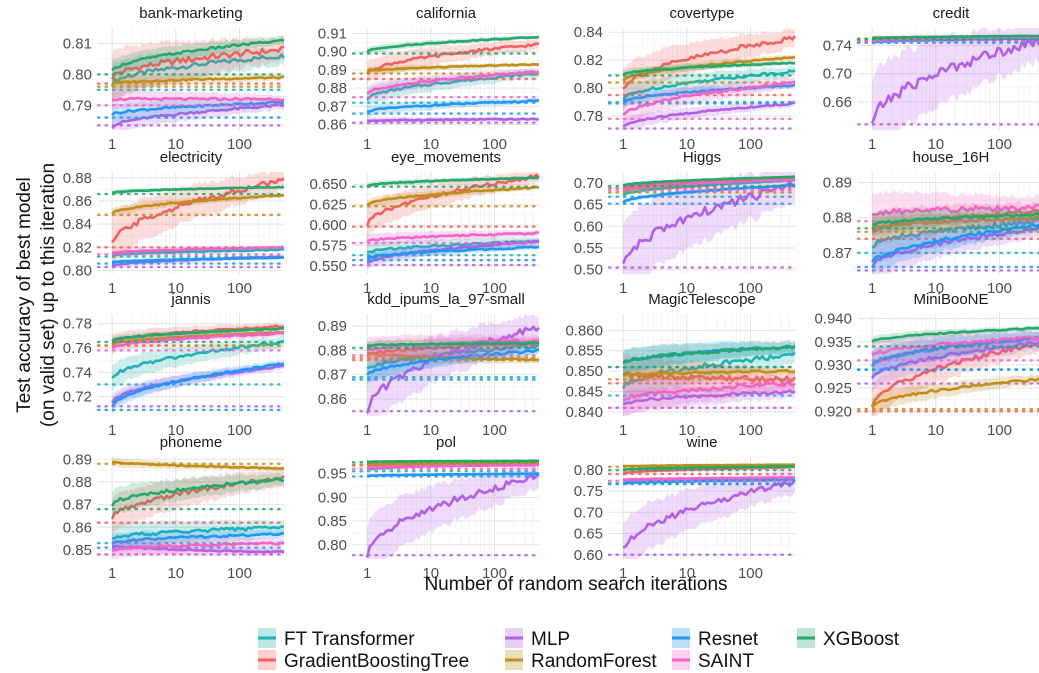 The image size is (1039, 673). I want to click on y-tick-label: 0.76, so click(77, 348).